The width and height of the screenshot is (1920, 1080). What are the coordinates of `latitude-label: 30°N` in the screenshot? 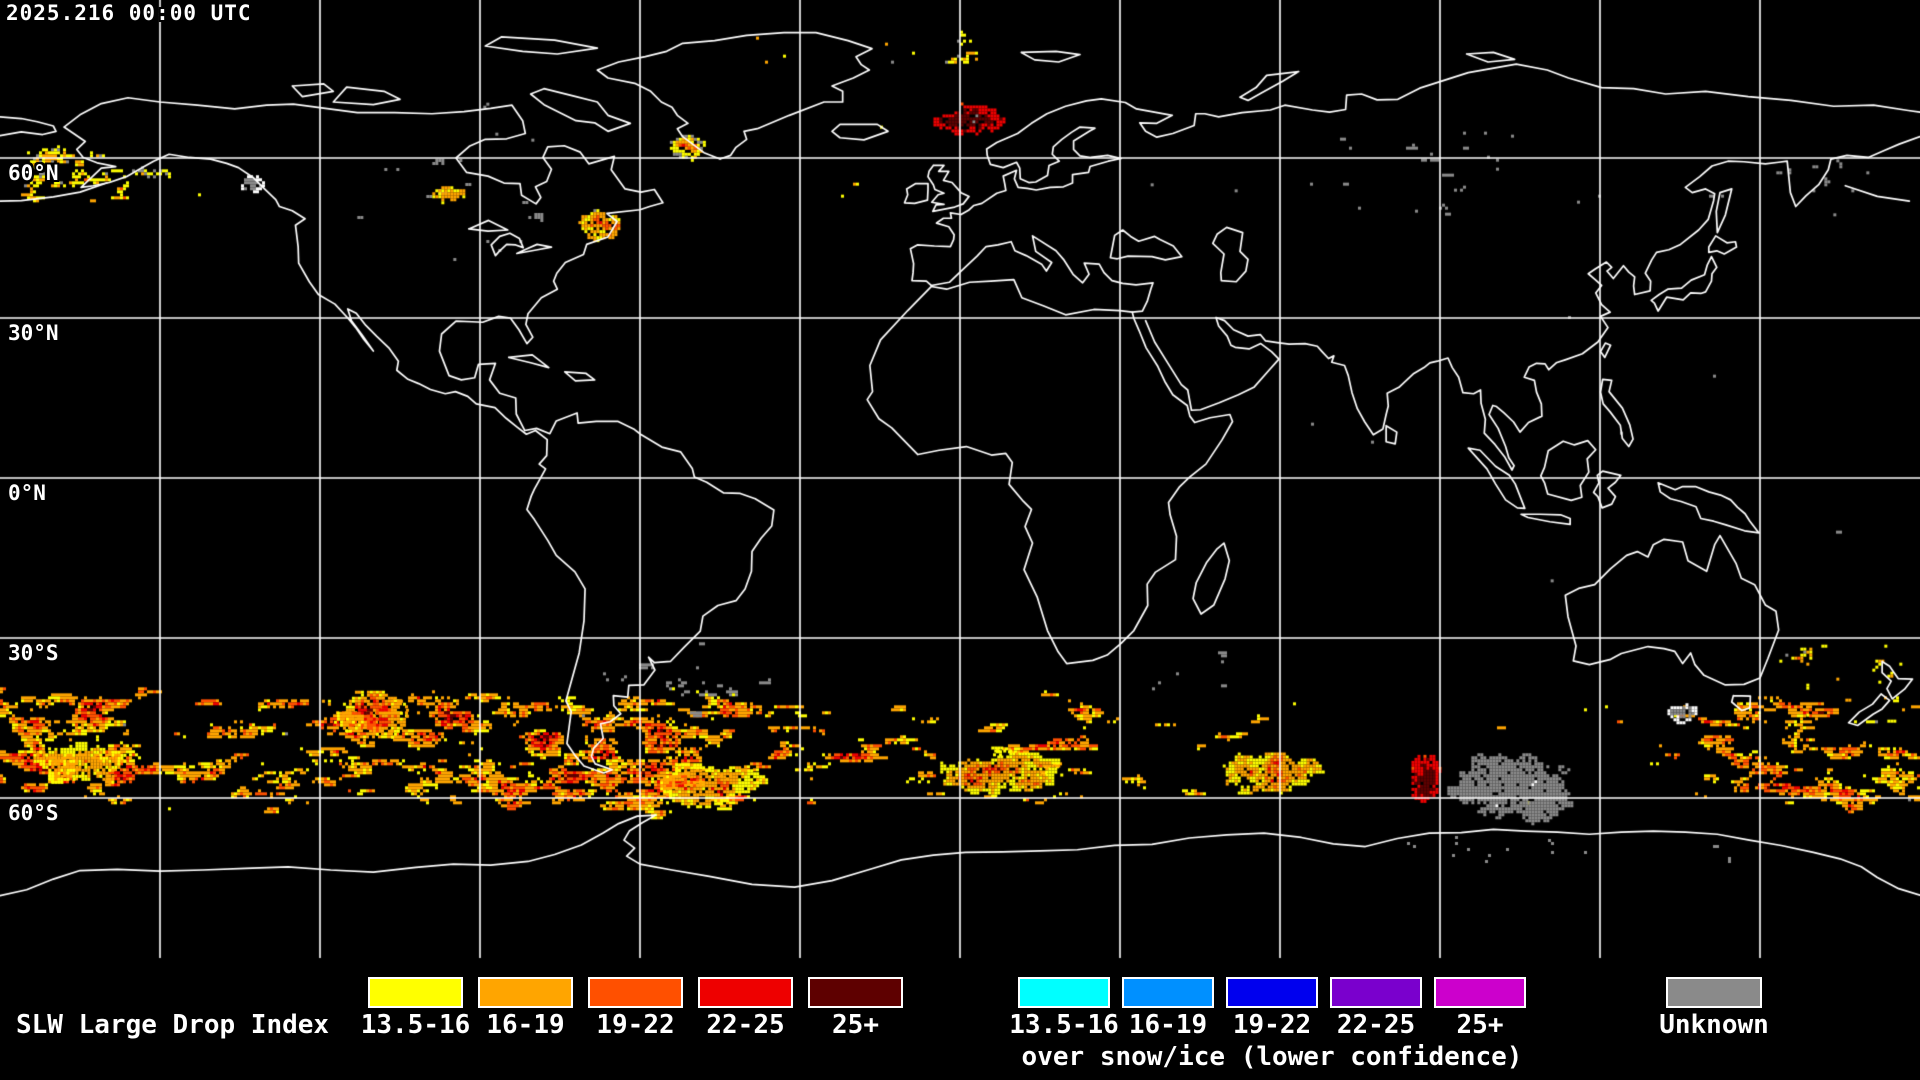 It's located at (33, 333).